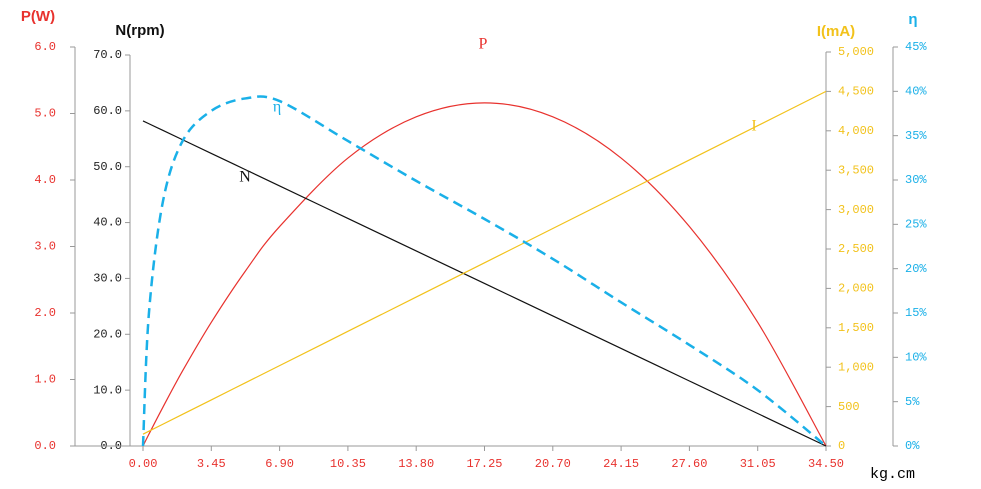 The width and height of the screenshot is (981, 489). Describe the element at coordinates (753, 126) in the screenshot. I see `series-label: I` at that location.